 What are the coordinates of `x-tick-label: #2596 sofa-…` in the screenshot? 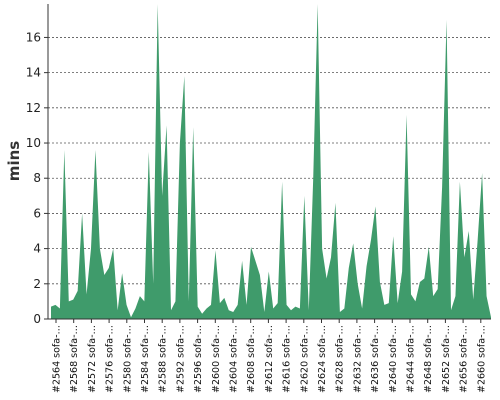 It's located at (198, 359).